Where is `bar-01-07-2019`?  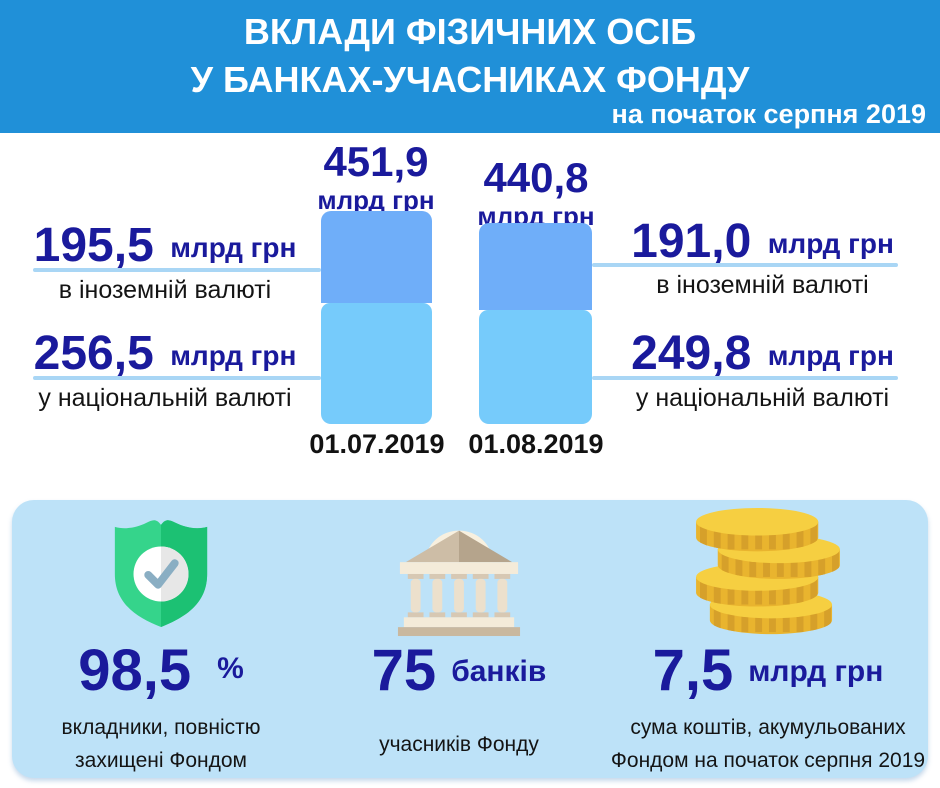 bar-01-07-2019 is located at coordinates (376, 317).